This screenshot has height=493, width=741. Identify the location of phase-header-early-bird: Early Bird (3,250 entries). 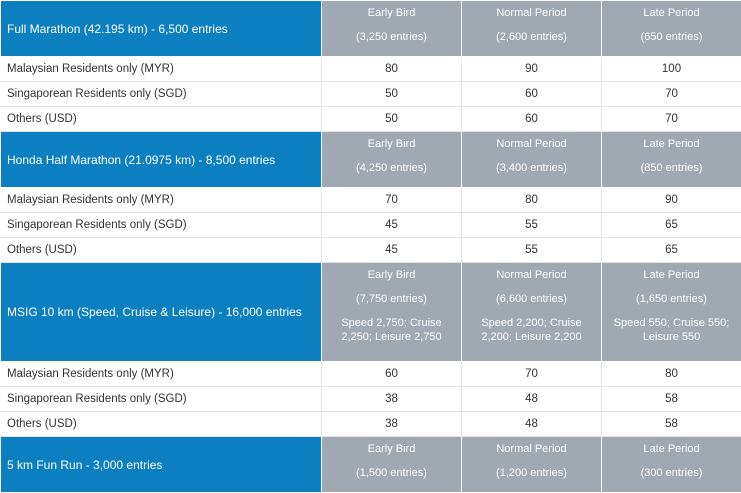
(392, 29).